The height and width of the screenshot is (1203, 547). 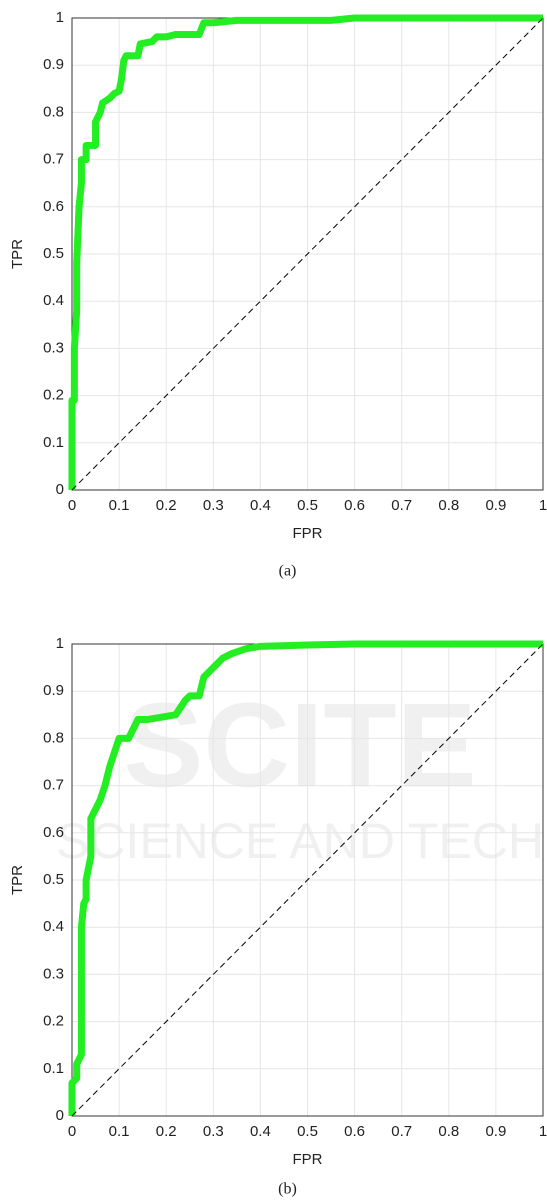 I want to click on caption: (b), so click(x=287, y=1189).